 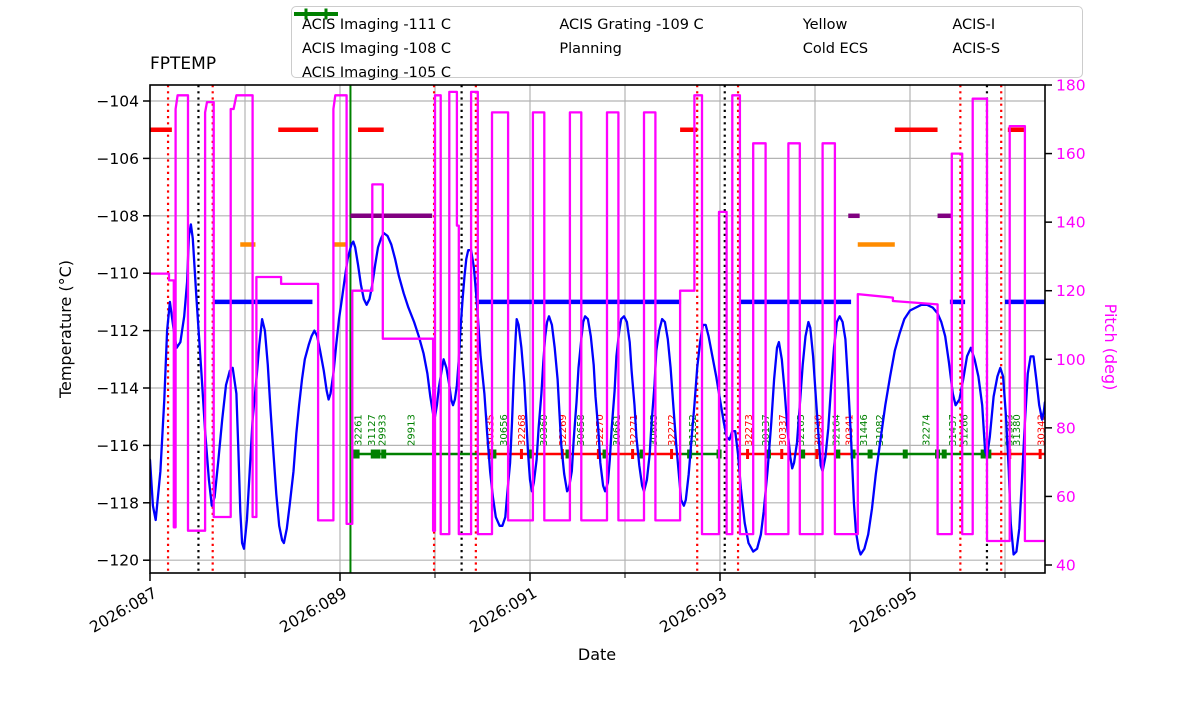 I want to click on y-right-tick-label: 120, so click(x=1071, y=291).